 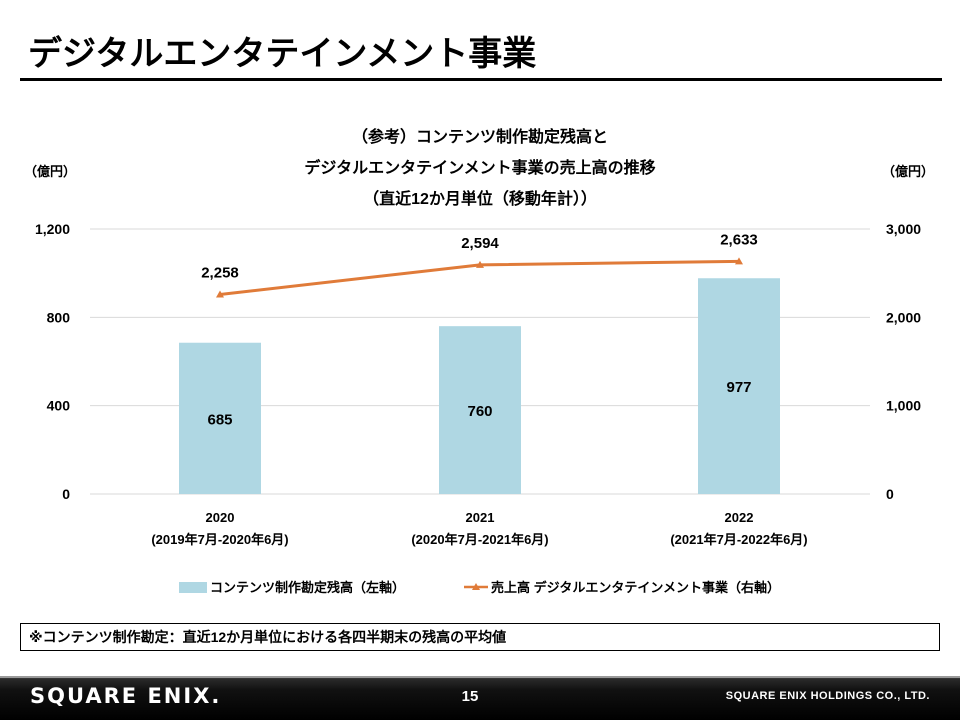 I want to click on y-right-tick-label: 3,000, so click(x=903, y=229).